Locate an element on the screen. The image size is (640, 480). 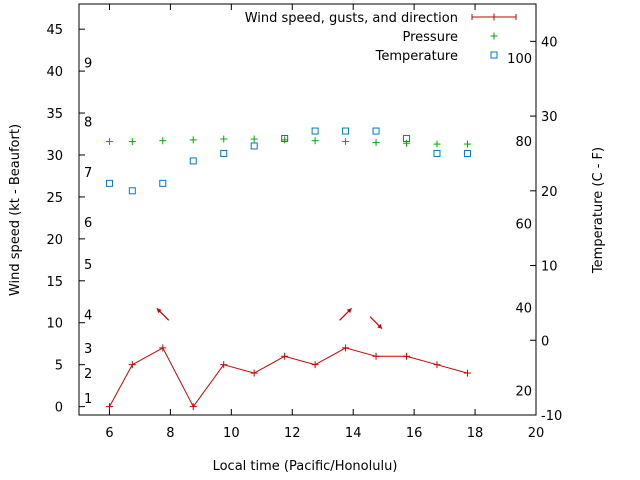
beaufort-label: 9 is located at coordinates (88, 64).